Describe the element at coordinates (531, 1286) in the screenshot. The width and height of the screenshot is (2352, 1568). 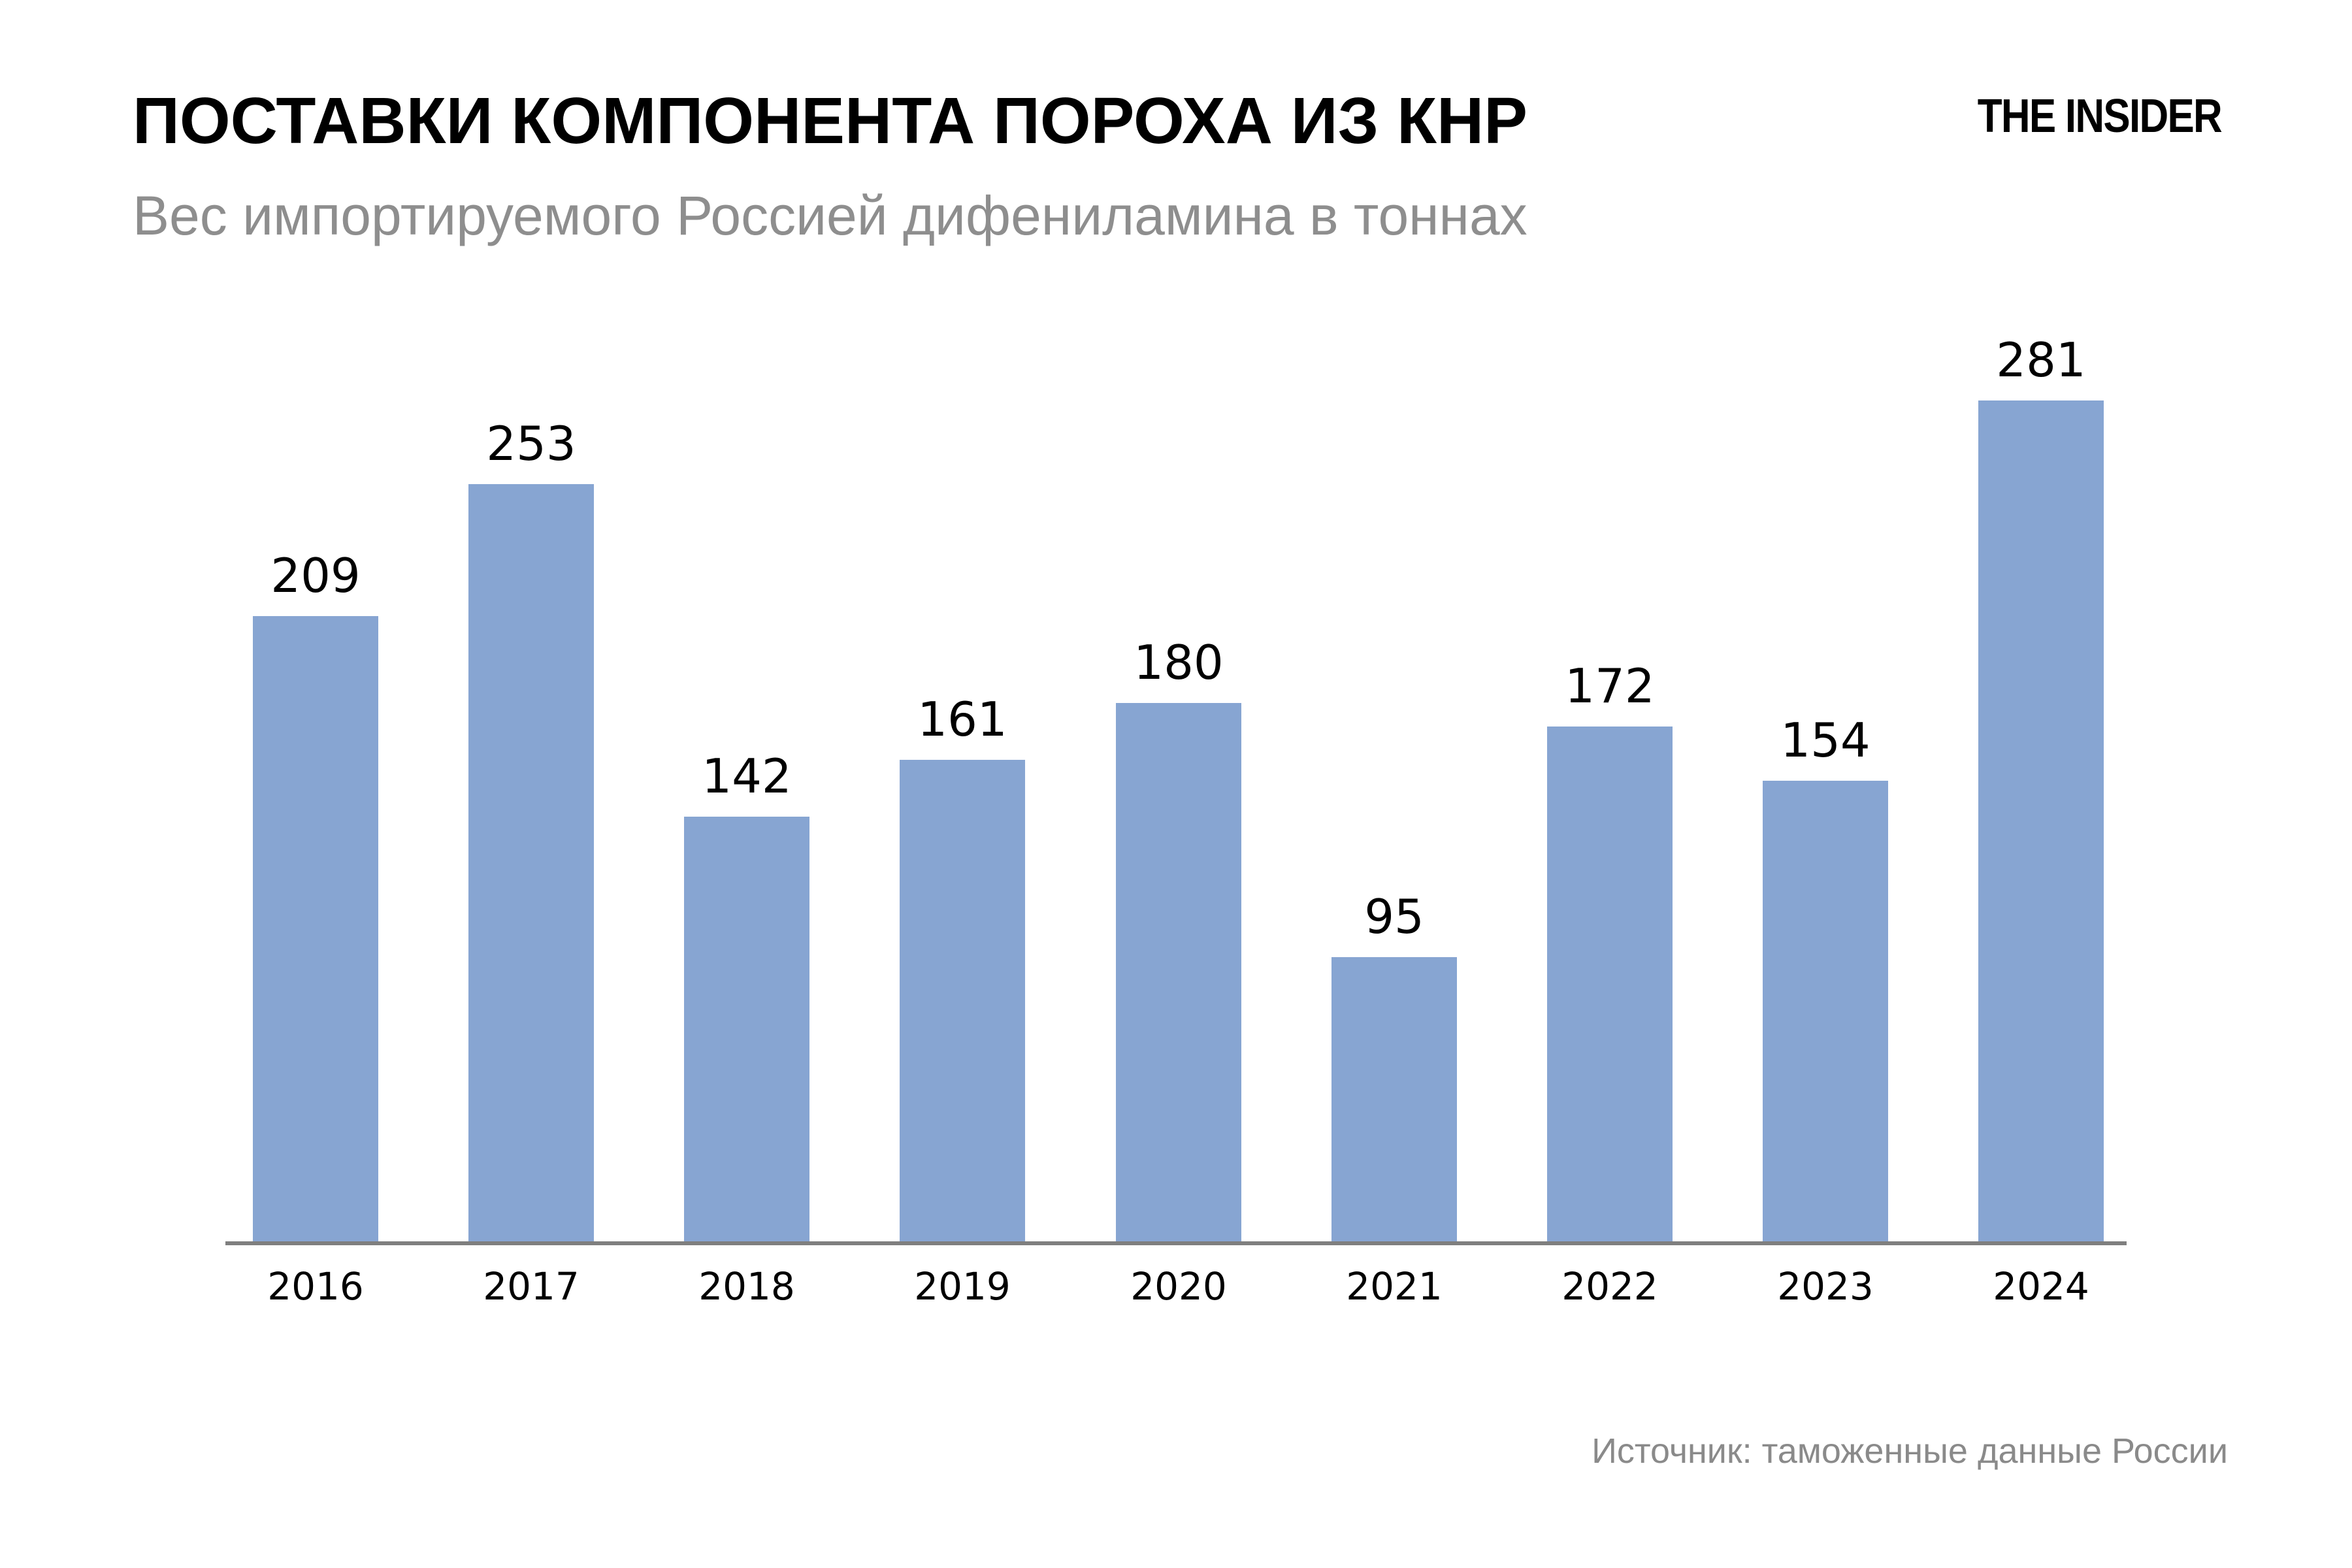
I see `x-tick-label-2017: 2017` at that location.